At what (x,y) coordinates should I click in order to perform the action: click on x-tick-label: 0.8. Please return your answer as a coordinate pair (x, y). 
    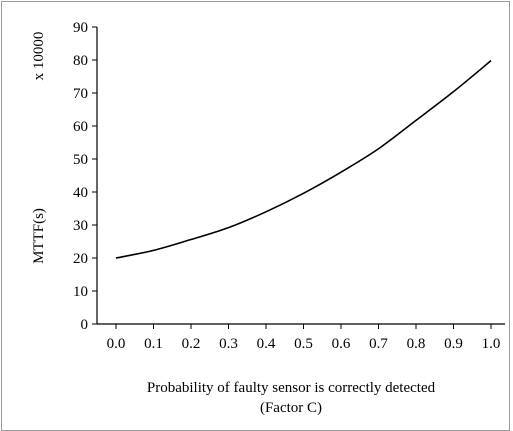
    Looking at the image, I should click on (416, 344).